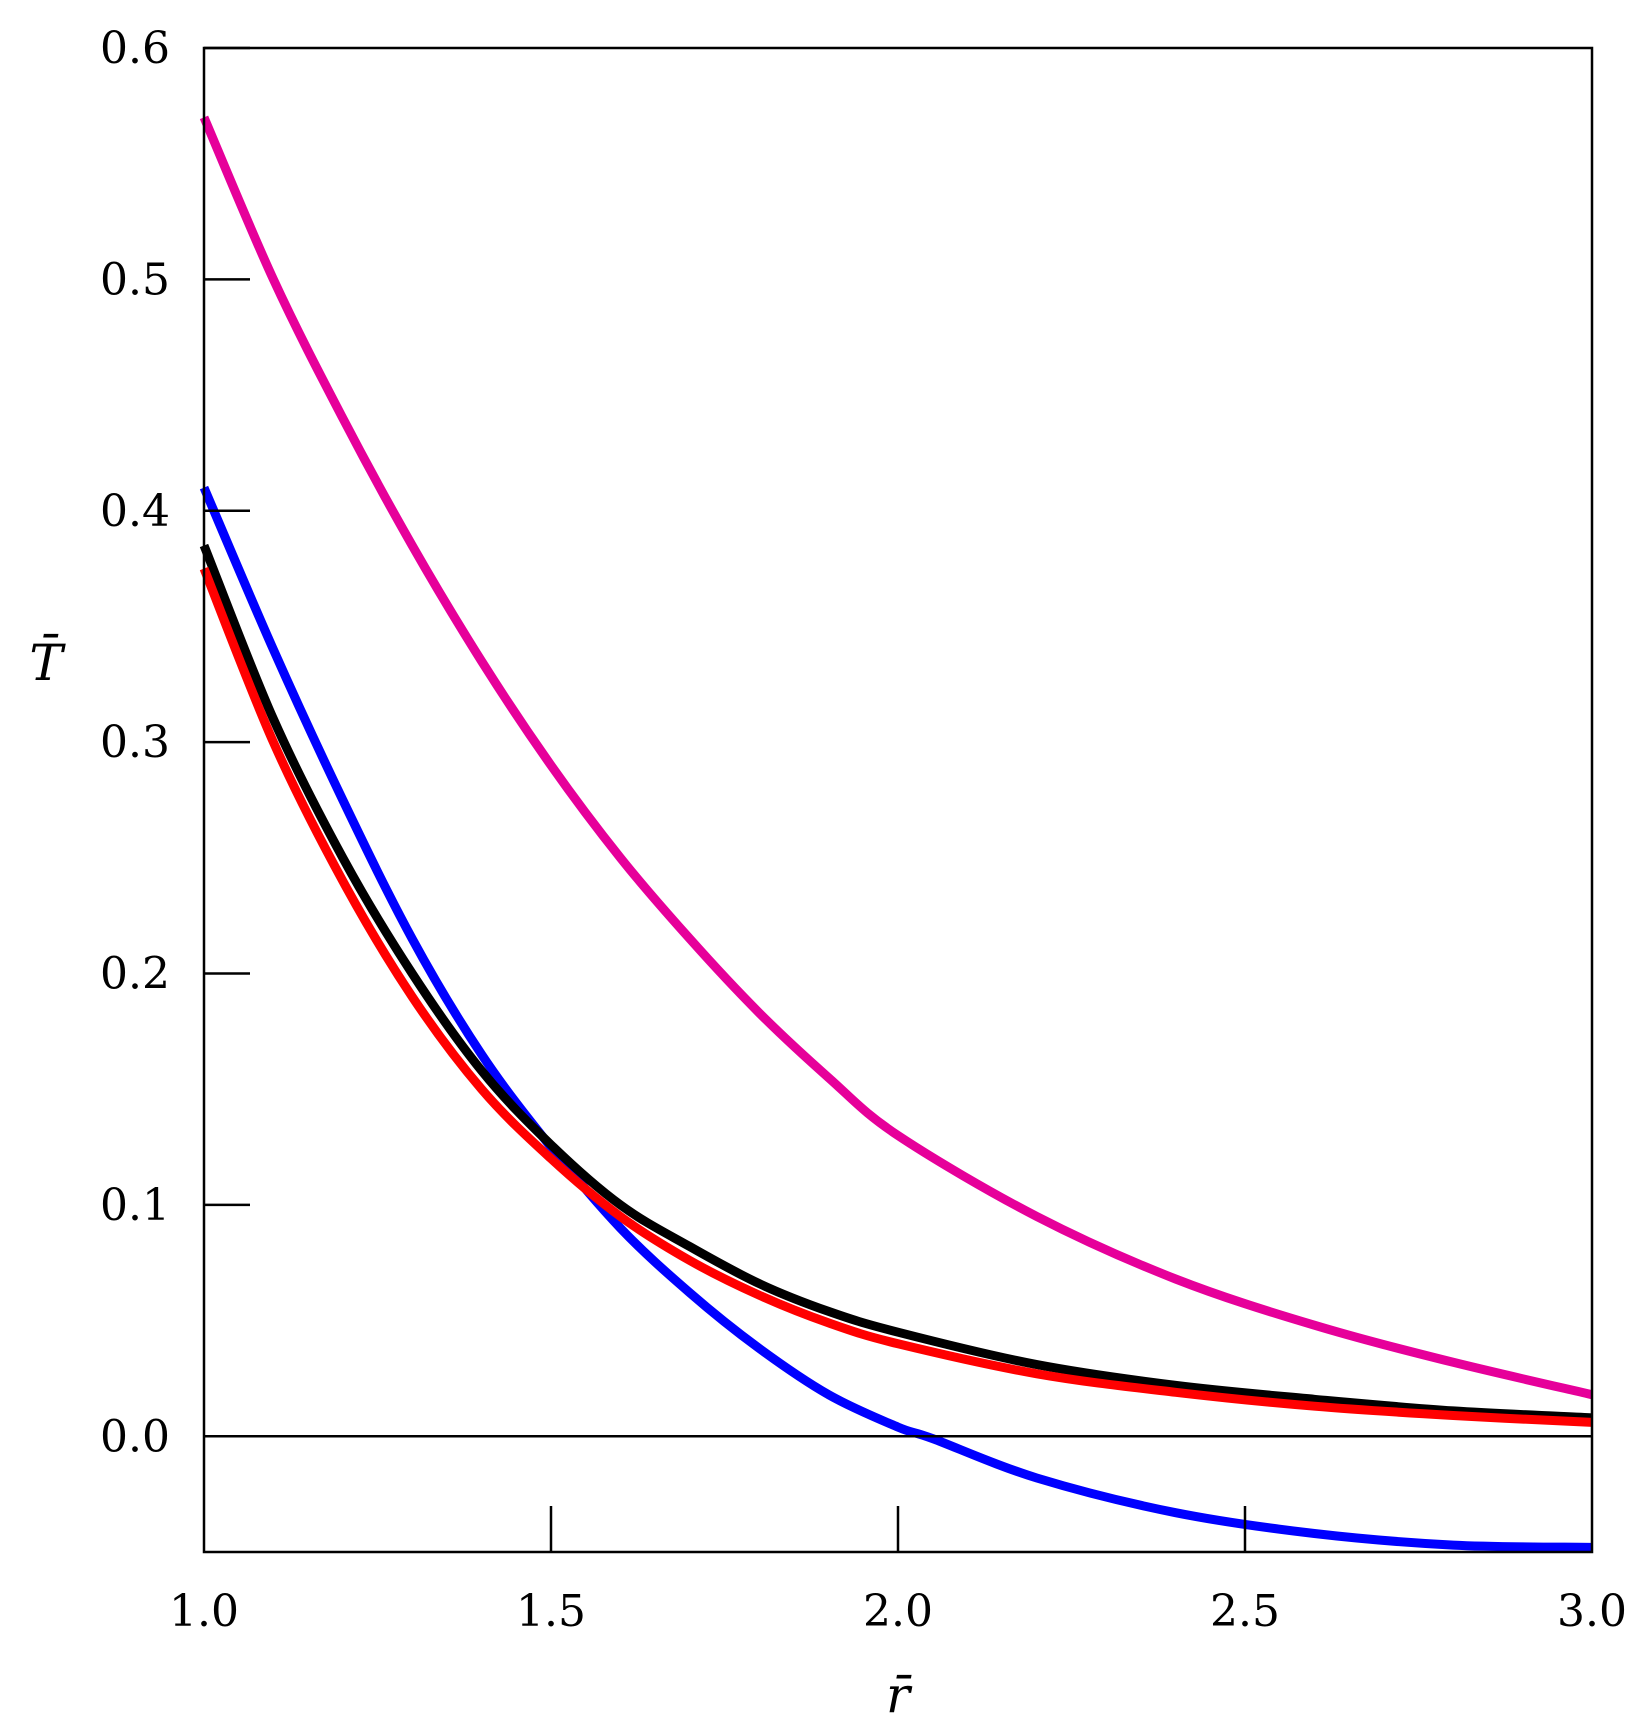 This screenshot has width=1644, height=1735. I want to click on y-tick-label: 0.3, so click(135, 742).